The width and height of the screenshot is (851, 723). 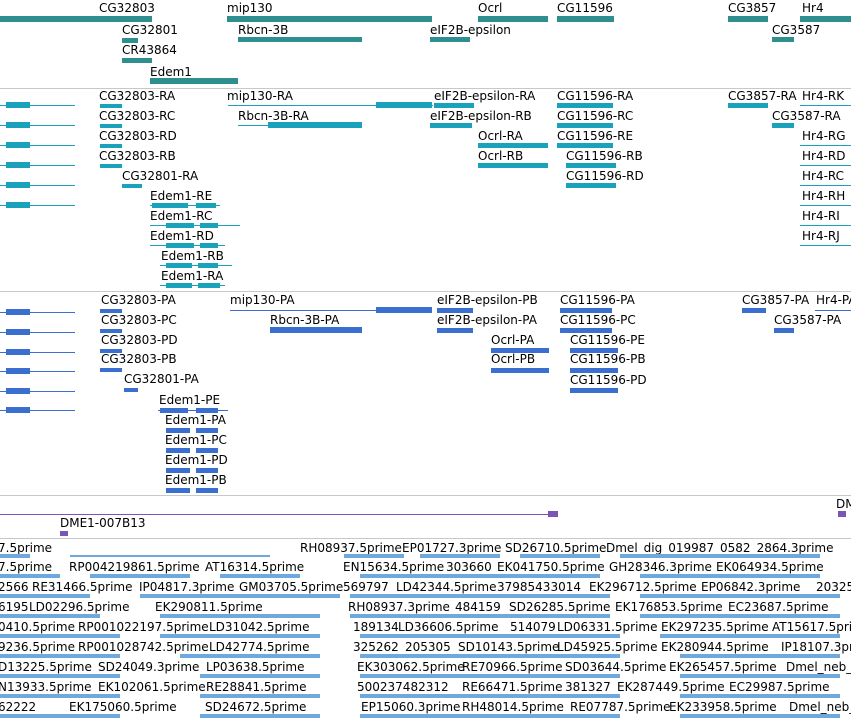 What do you see at coordinates (448, 627) in the screenshot?
I see `est-label: LD36606.5prime` at bounding box center [448, 627].